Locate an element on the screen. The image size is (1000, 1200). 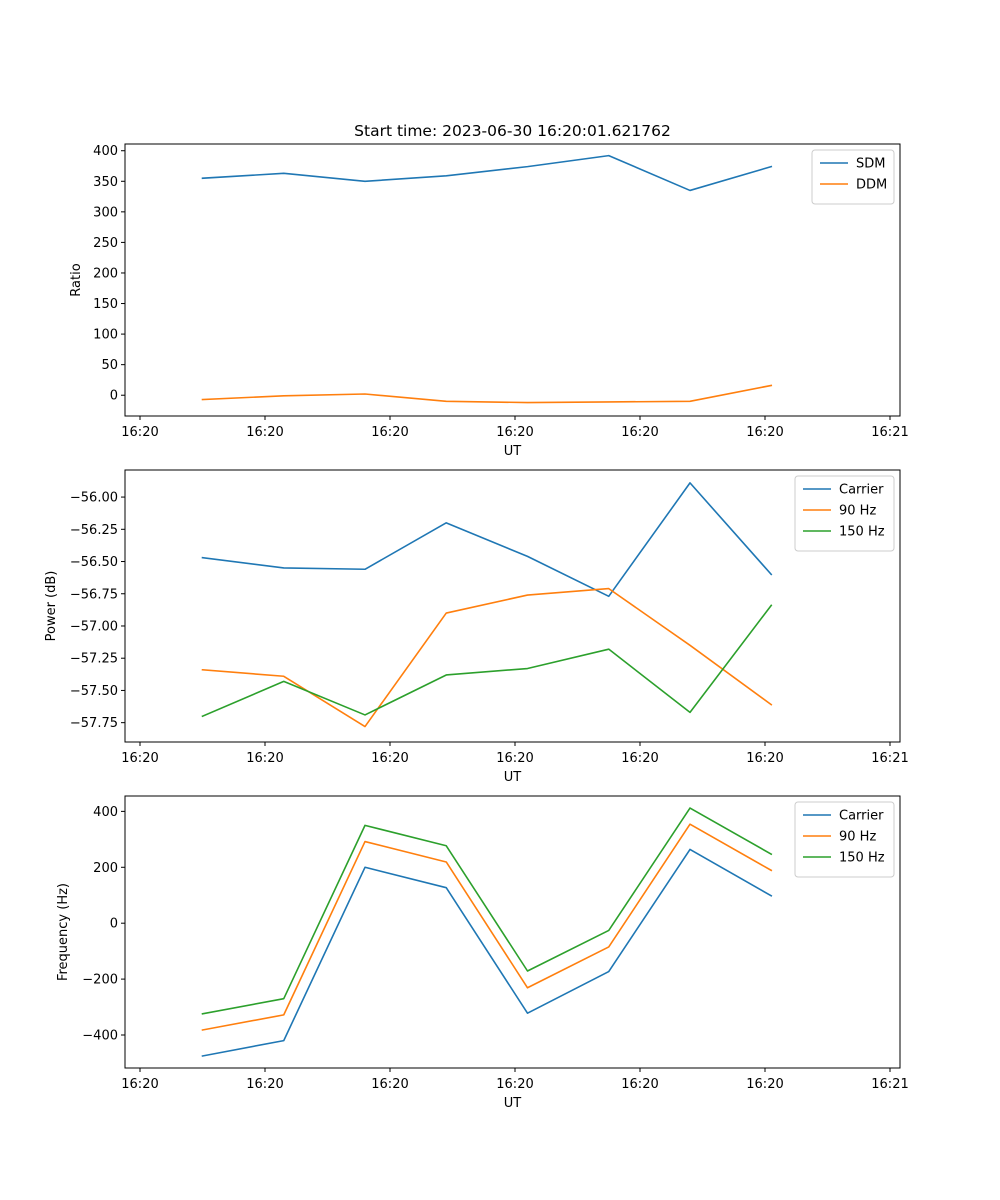
y-tick-label: −57.50 is located at coordinates (94, 691).